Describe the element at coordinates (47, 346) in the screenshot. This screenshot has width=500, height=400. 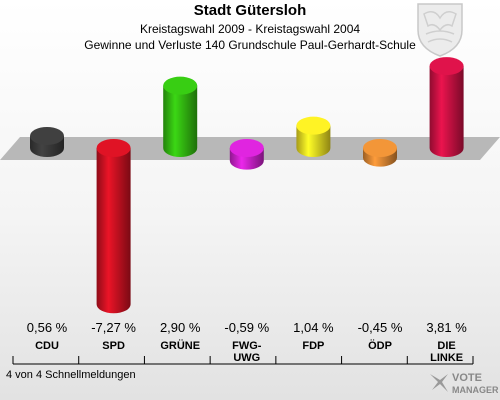
I see `category-label: CDU` at that location.